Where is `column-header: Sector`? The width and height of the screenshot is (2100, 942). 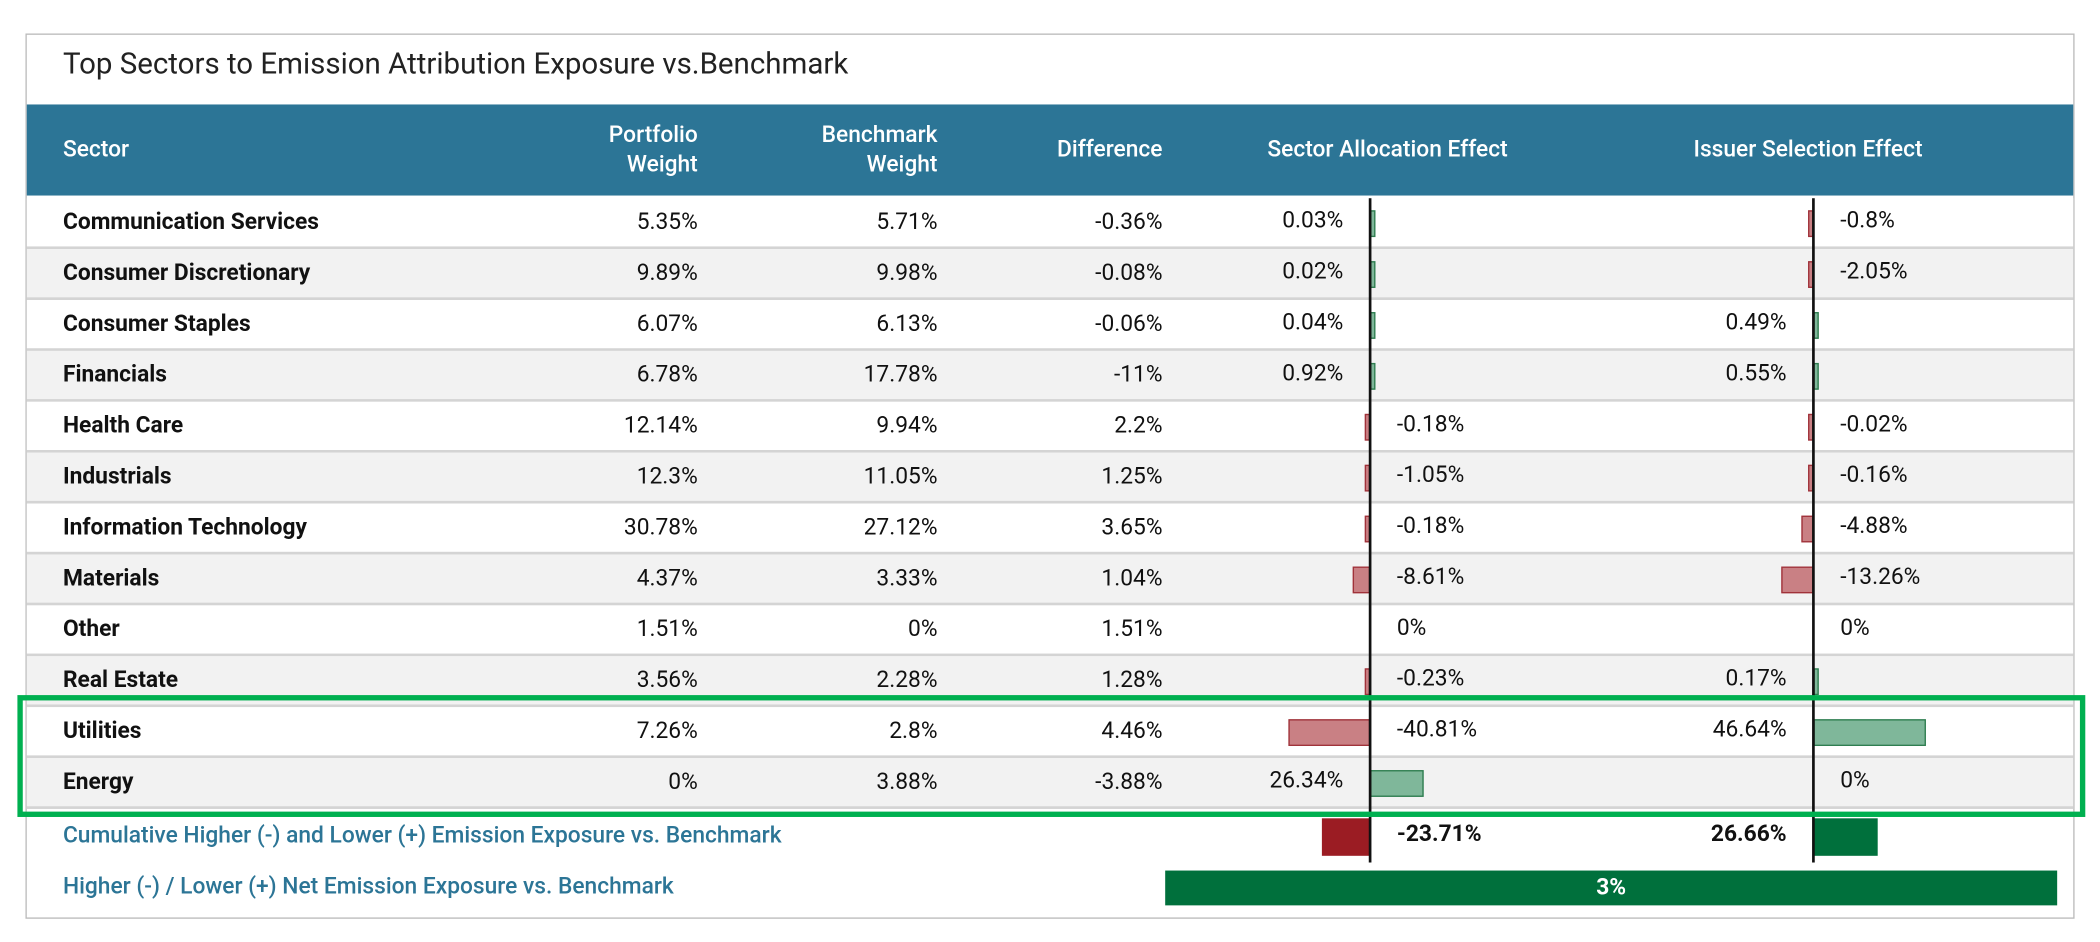
column-header: Sector is located at coordinates (96, 150).